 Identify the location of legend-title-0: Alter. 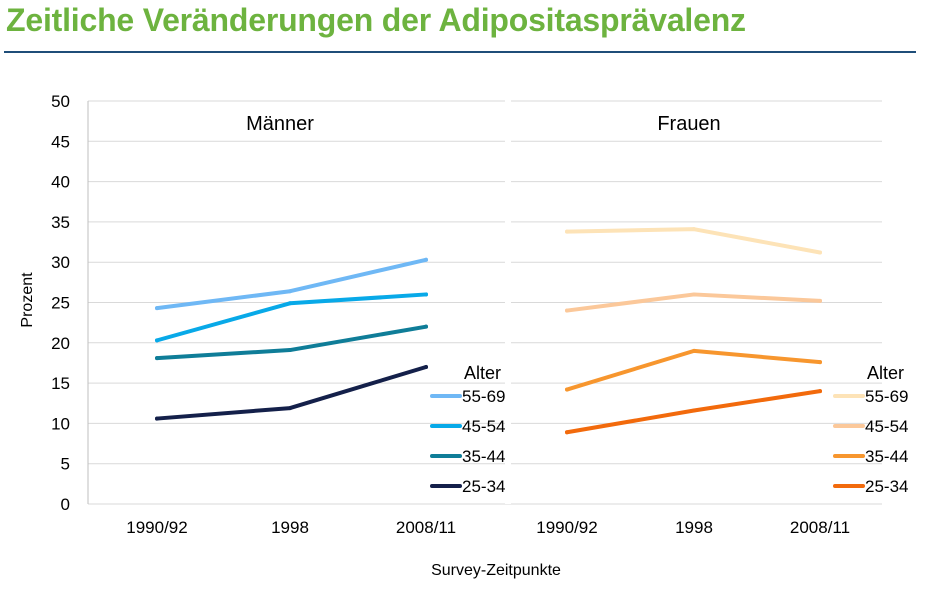
(482, 373).